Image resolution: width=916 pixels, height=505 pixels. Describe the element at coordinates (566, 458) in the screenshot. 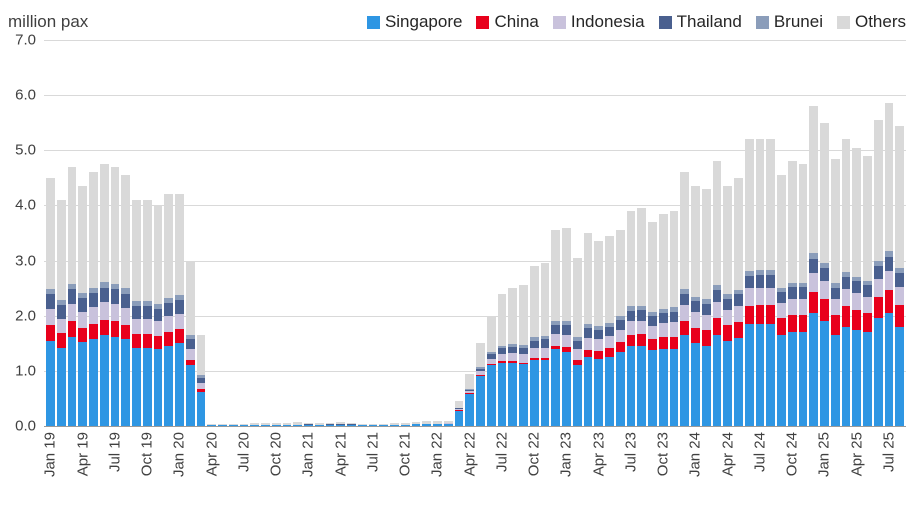

I see `x-slot: Jan 23` at that location.